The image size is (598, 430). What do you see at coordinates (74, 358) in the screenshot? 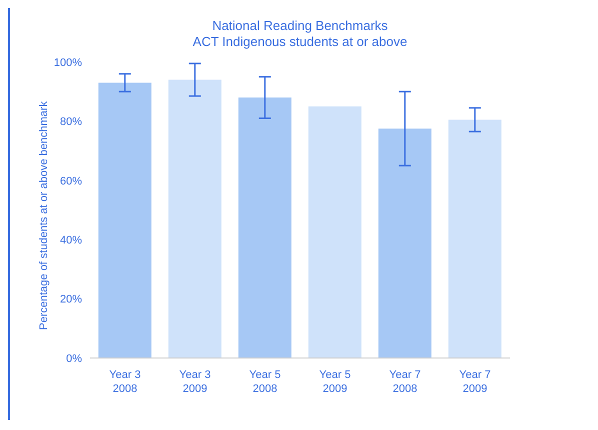
I see `y-tick-label: 0%` at bounding box center [74, 358].